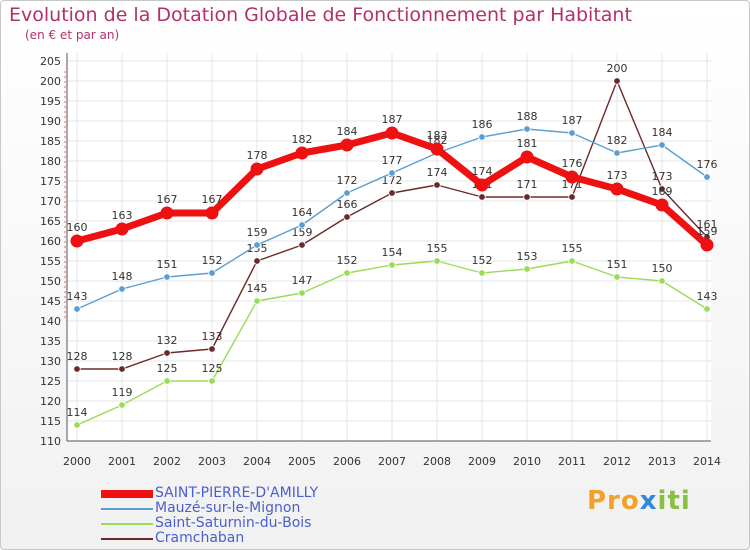 The width and height of the screenshot is (750, 550). I want to click on y-tick-label: 115, so click(50, 421).